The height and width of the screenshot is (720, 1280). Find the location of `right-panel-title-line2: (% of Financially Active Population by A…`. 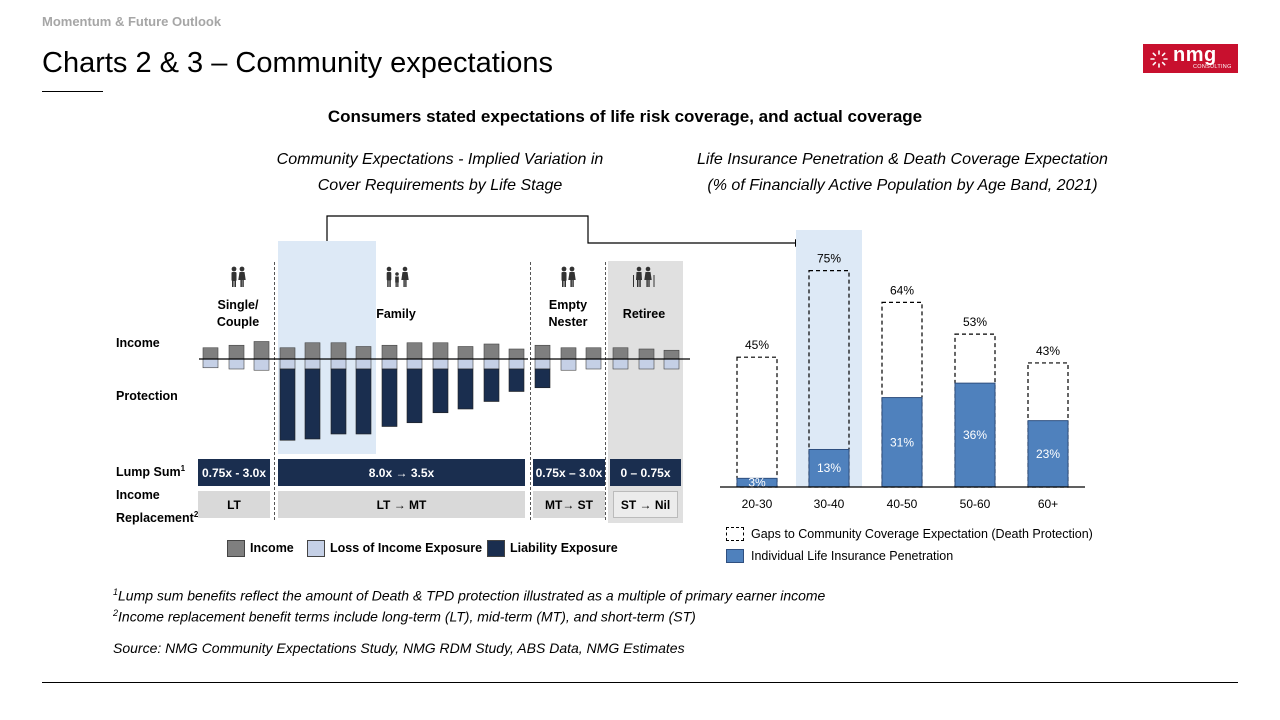

right-panel-title-line2: (% of Financially Active Population by A… is located at coordinates (902, 185).